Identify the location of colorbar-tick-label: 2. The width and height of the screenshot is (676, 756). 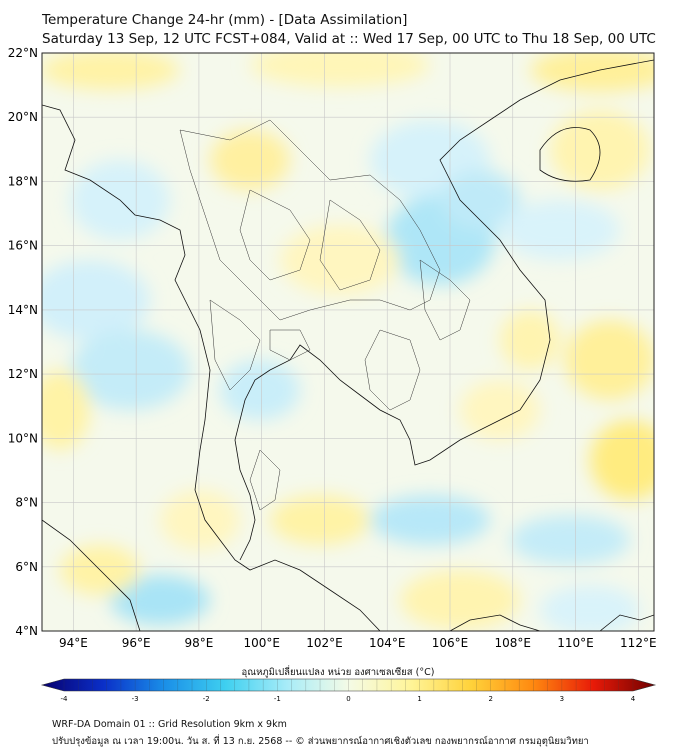
(491, 699).